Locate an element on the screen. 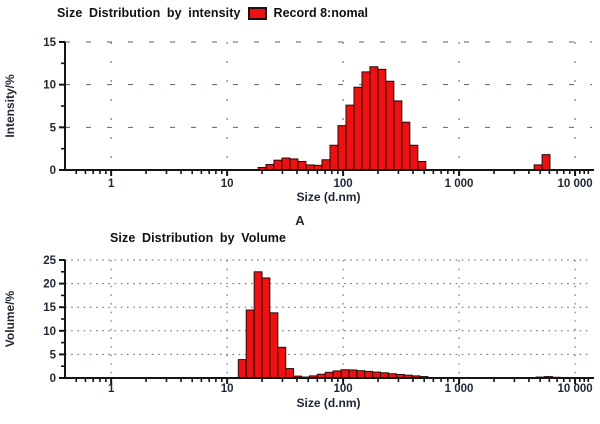 Image resolution: width=600 pixels, height=424 pixels. svg-text: 25 is located at coordinates (49, 261).